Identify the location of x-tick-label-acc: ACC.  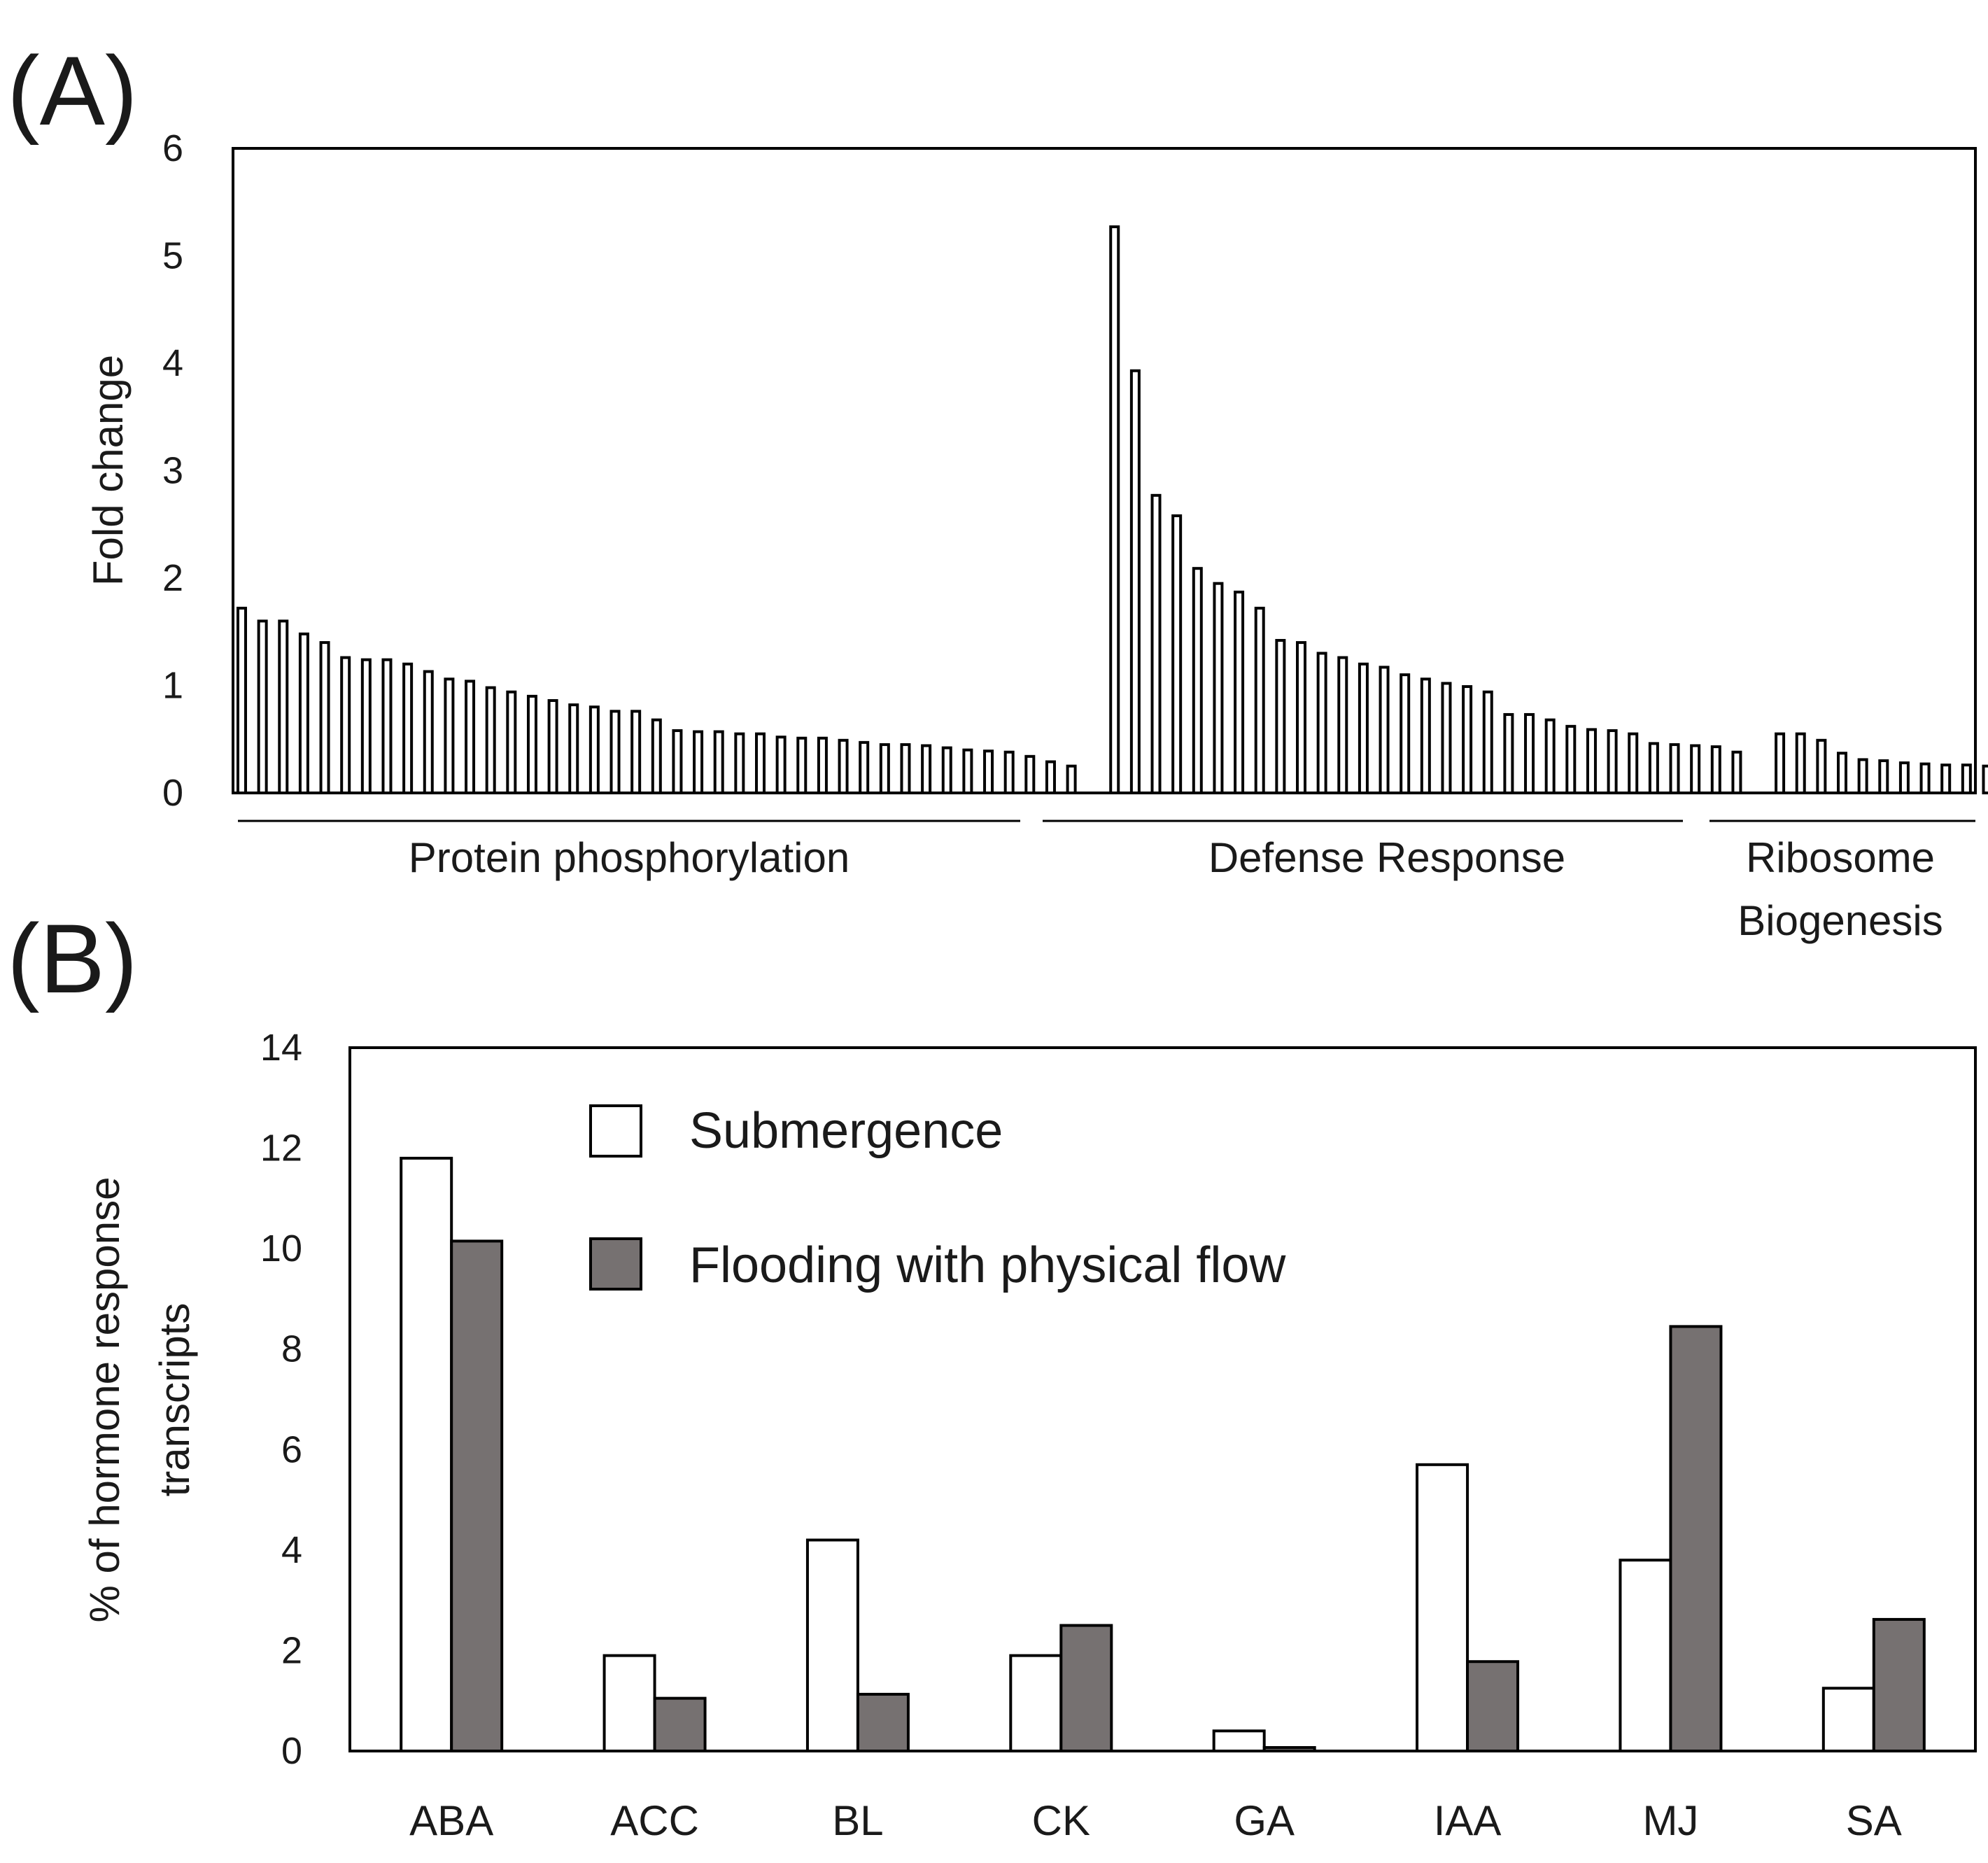
(654, 1820).